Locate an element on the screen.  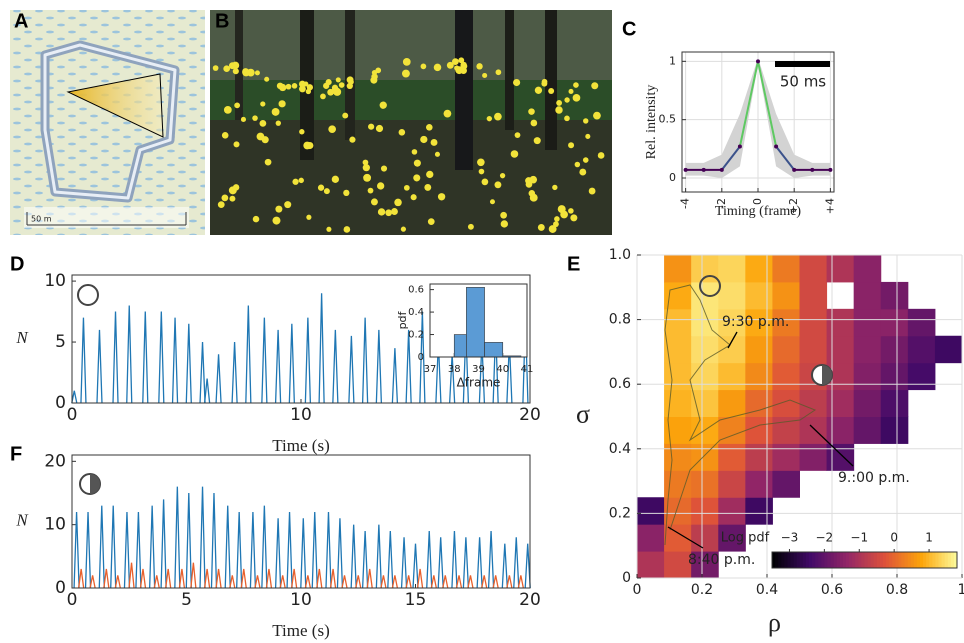
y-tick-label: 5 is located at coordinates (60, 342).